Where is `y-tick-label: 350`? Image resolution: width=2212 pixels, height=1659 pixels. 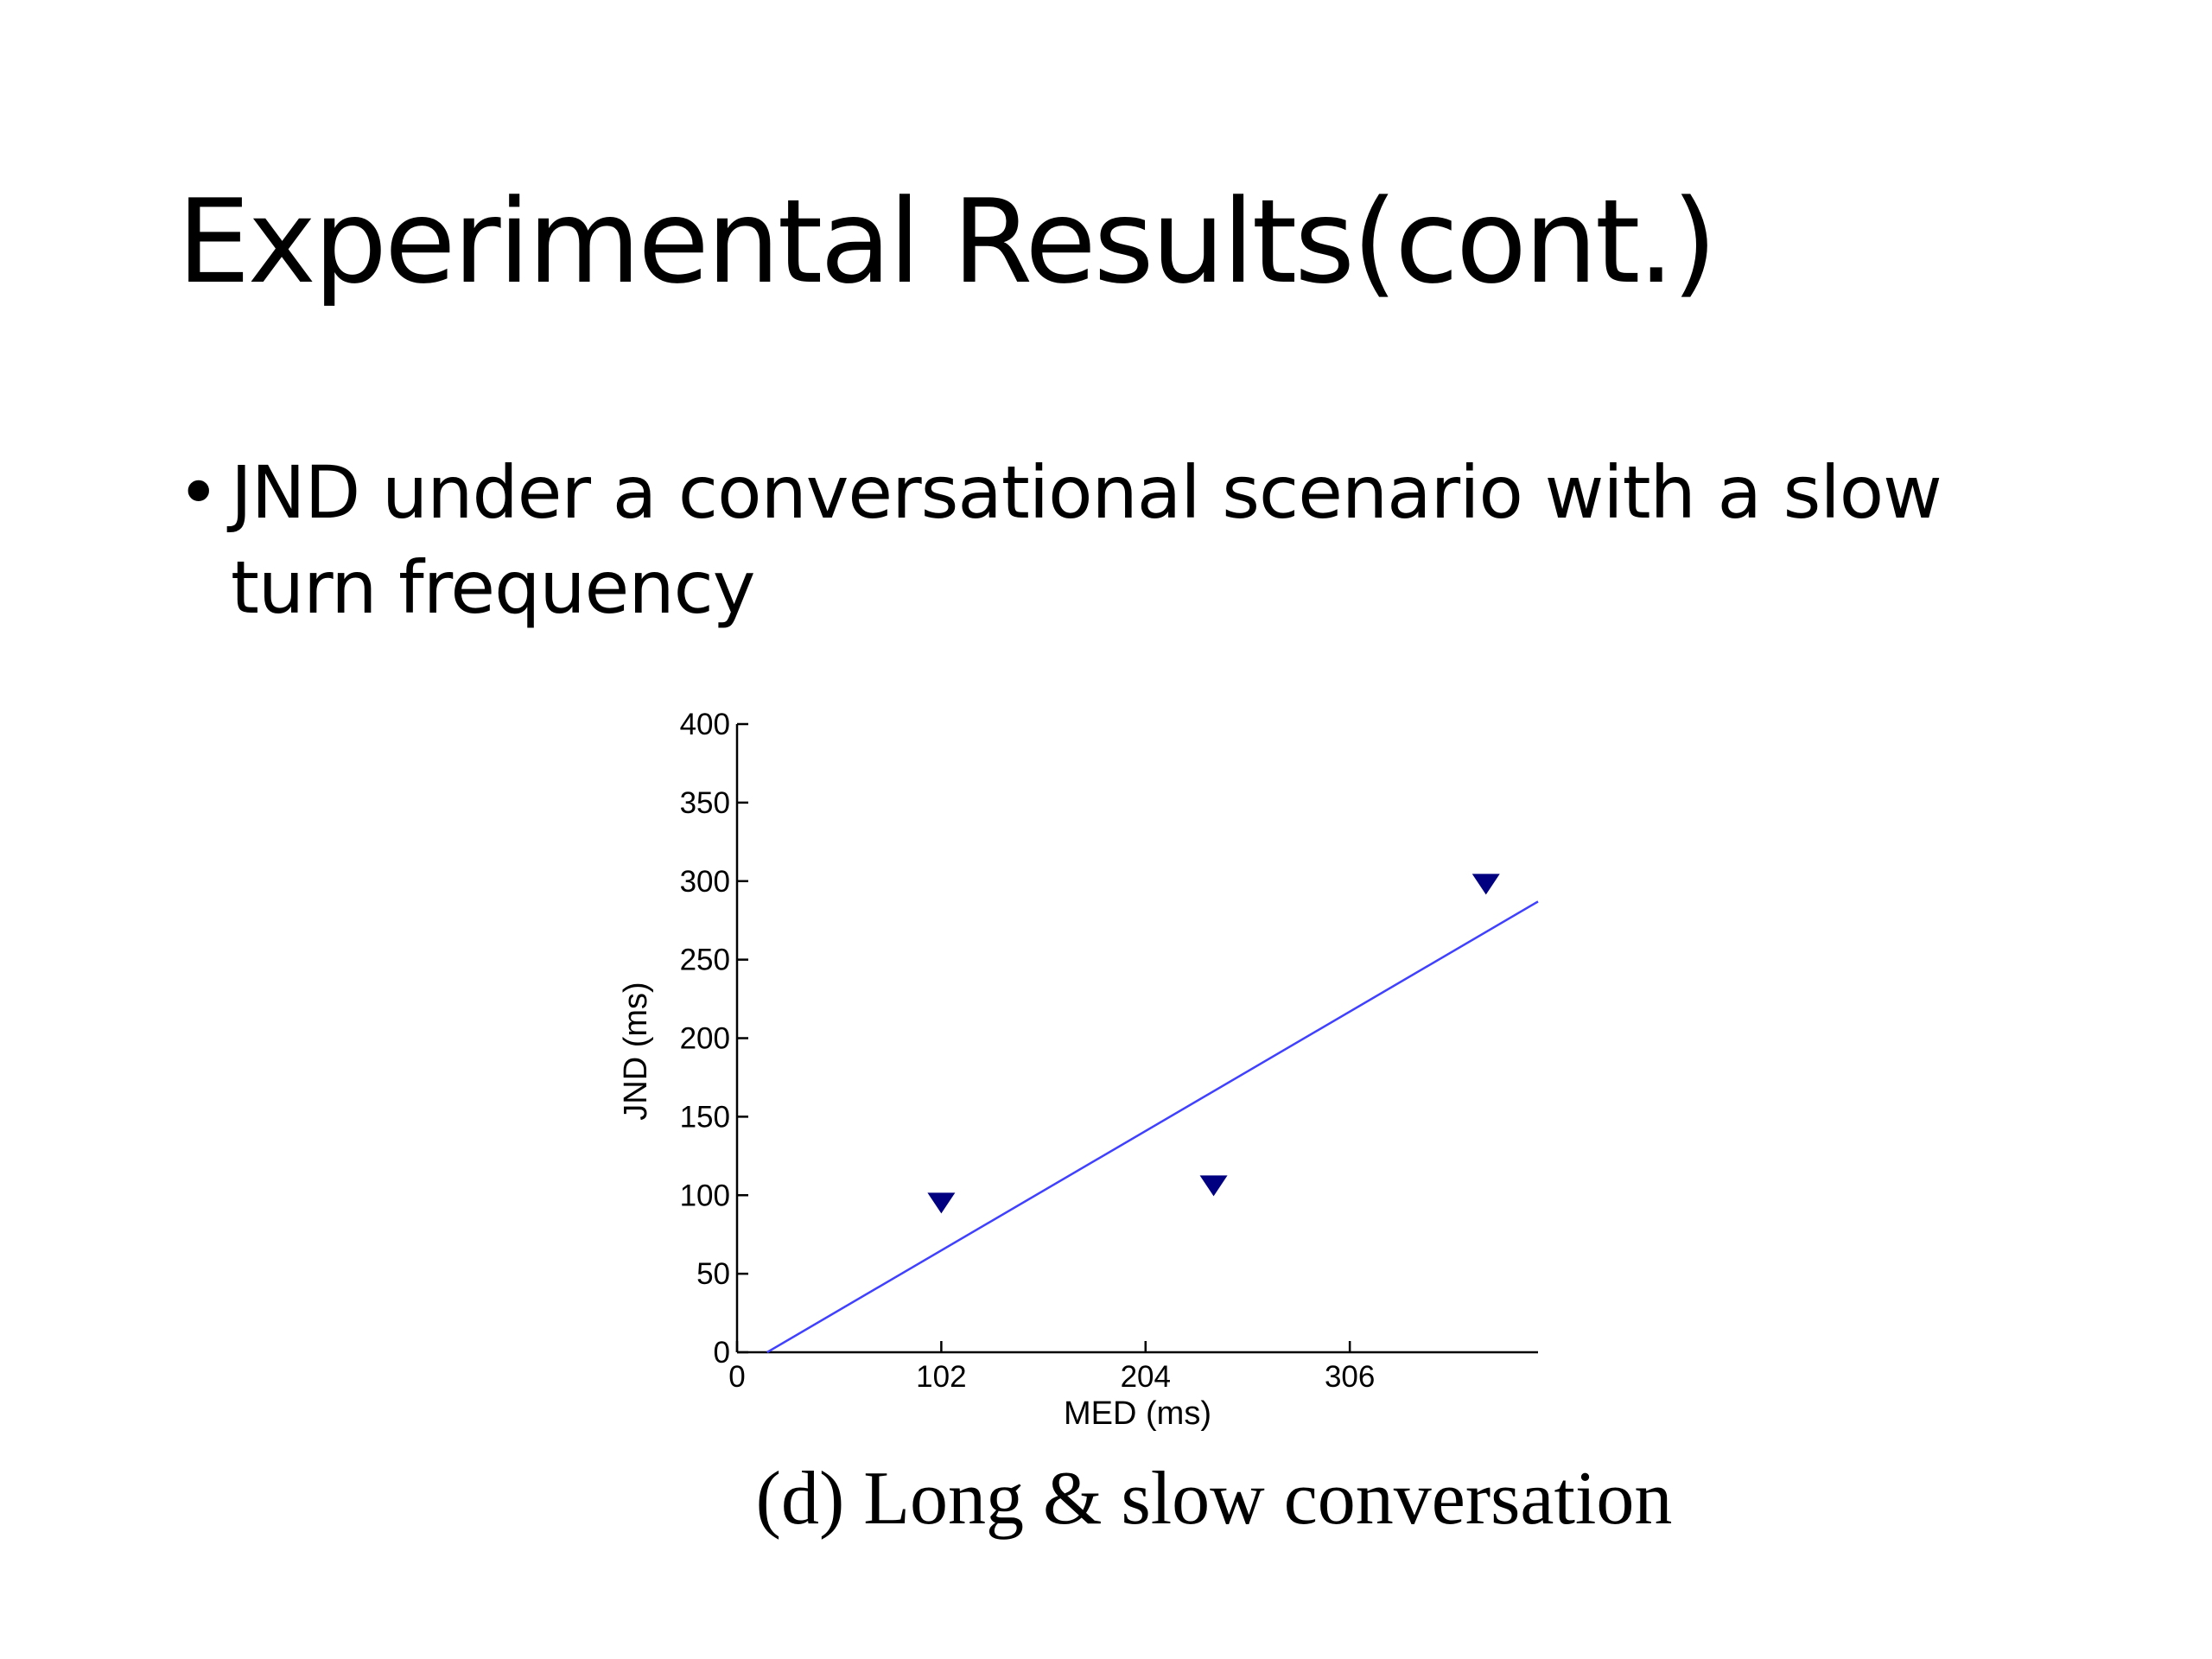
y-tick-label: 350 is located at coordinates (705, 803).